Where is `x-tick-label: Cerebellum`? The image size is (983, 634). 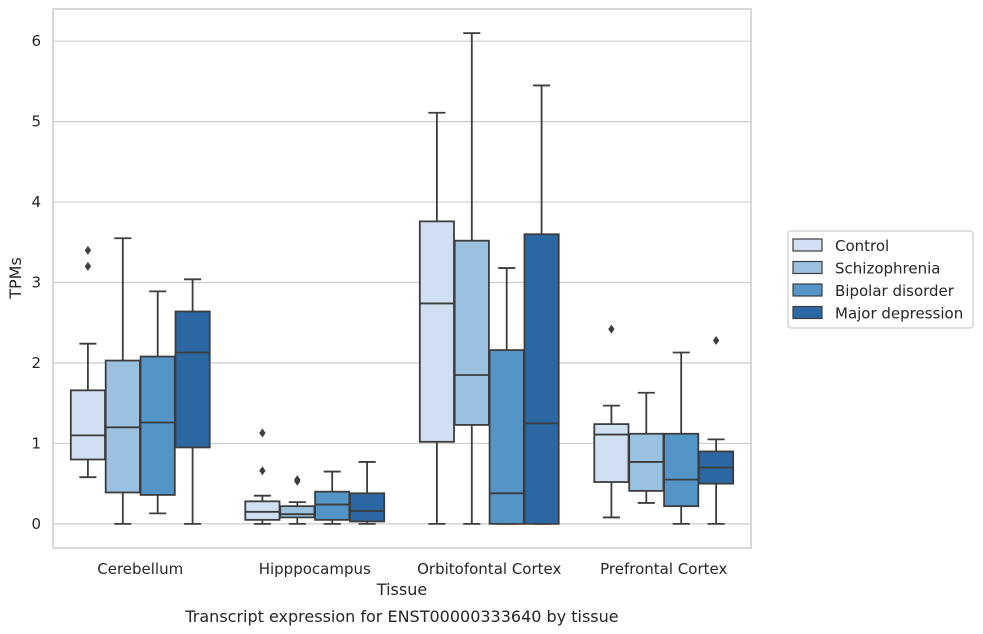 x-tick-label: Cerebellum is located at coordinates (140, 569).